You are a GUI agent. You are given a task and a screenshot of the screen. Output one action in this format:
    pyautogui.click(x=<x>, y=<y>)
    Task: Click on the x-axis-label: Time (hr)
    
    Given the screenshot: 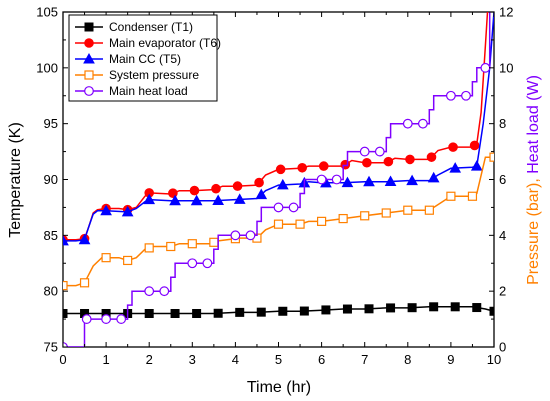 What is the action you would take?
    pyautogui.click(x=279, y=387)
    